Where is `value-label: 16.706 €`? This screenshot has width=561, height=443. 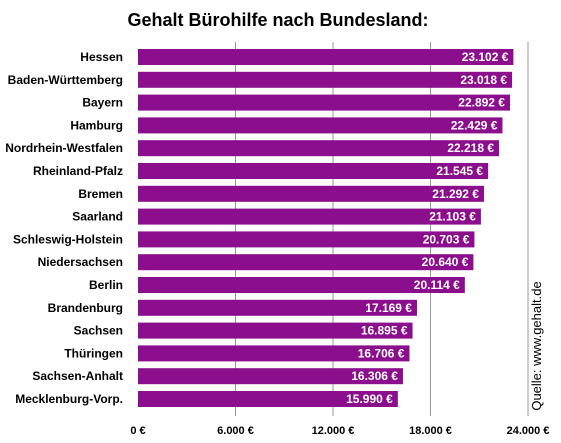
value-label: 16.706 € is located at coordinates (381, 353).